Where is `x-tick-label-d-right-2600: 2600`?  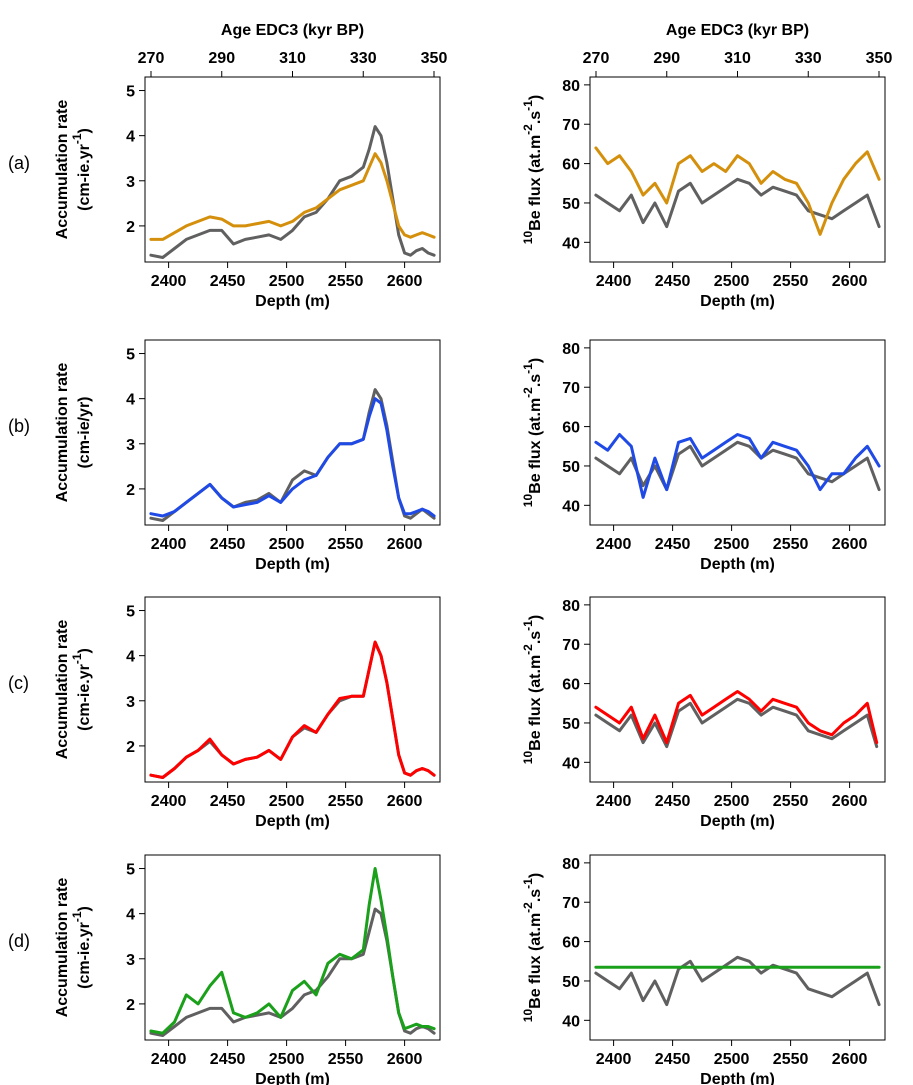
x-tick-label-d-right-2600: 2600 is located at coordinates (850, 1059).